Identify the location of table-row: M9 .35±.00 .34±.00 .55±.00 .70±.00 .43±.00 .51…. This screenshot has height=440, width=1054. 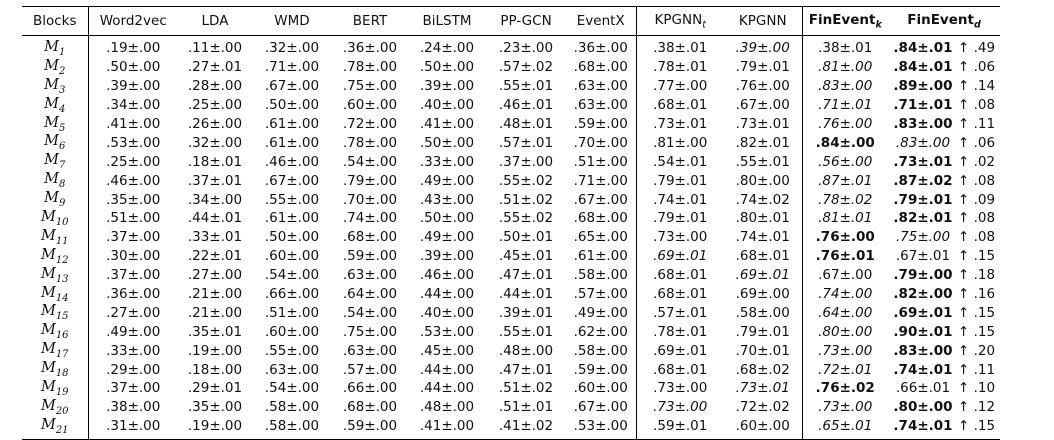
(511, 200).